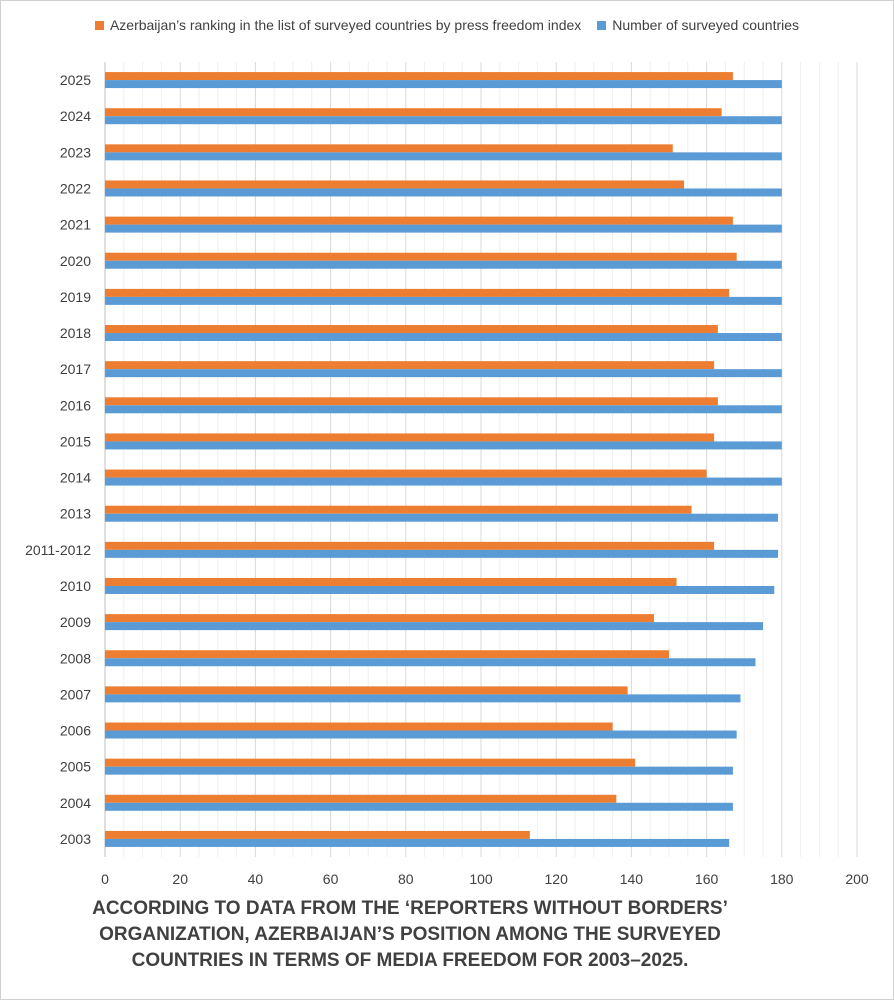 The height and width of the screenshot is (1000, 894). Describe the element at coordinates (75, 658) in the screenshot. I see `y-tick-label: 2008` at that location.